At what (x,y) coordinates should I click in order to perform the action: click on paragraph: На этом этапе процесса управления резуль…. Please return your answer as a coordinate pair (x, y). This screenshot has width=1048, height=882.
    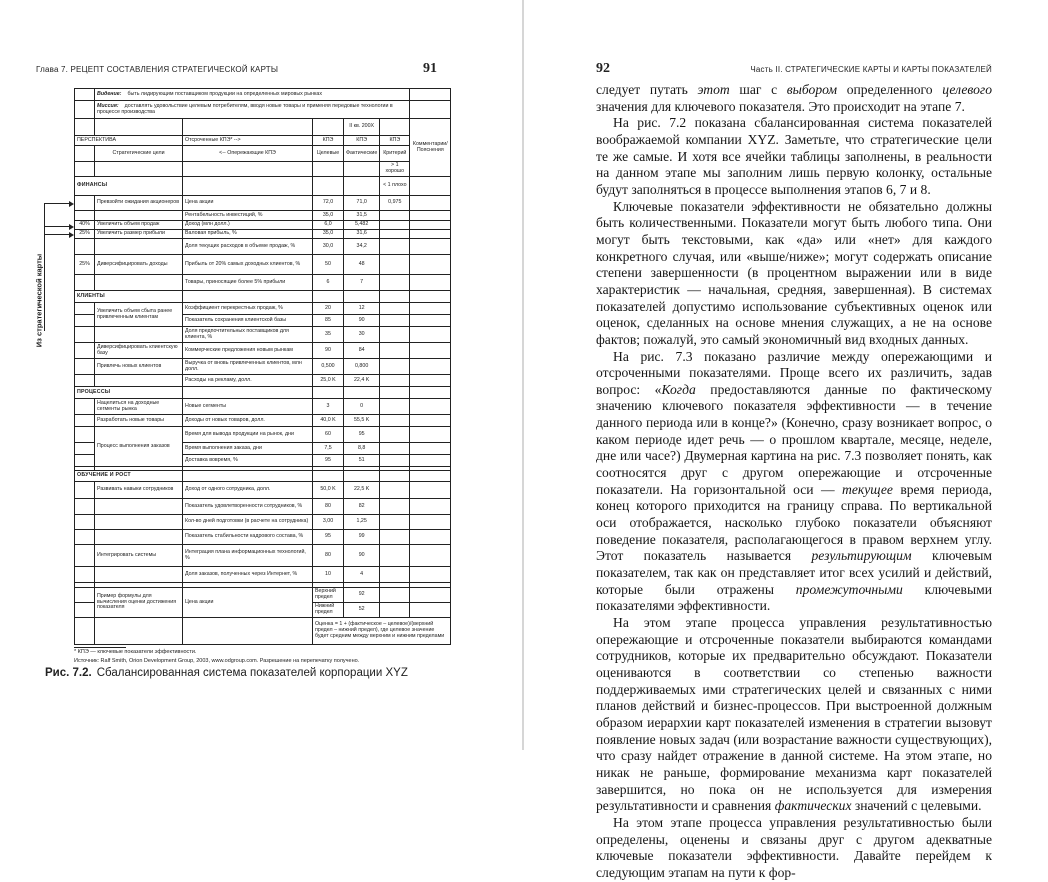
    Looking at the image, I should click on (794, 715).